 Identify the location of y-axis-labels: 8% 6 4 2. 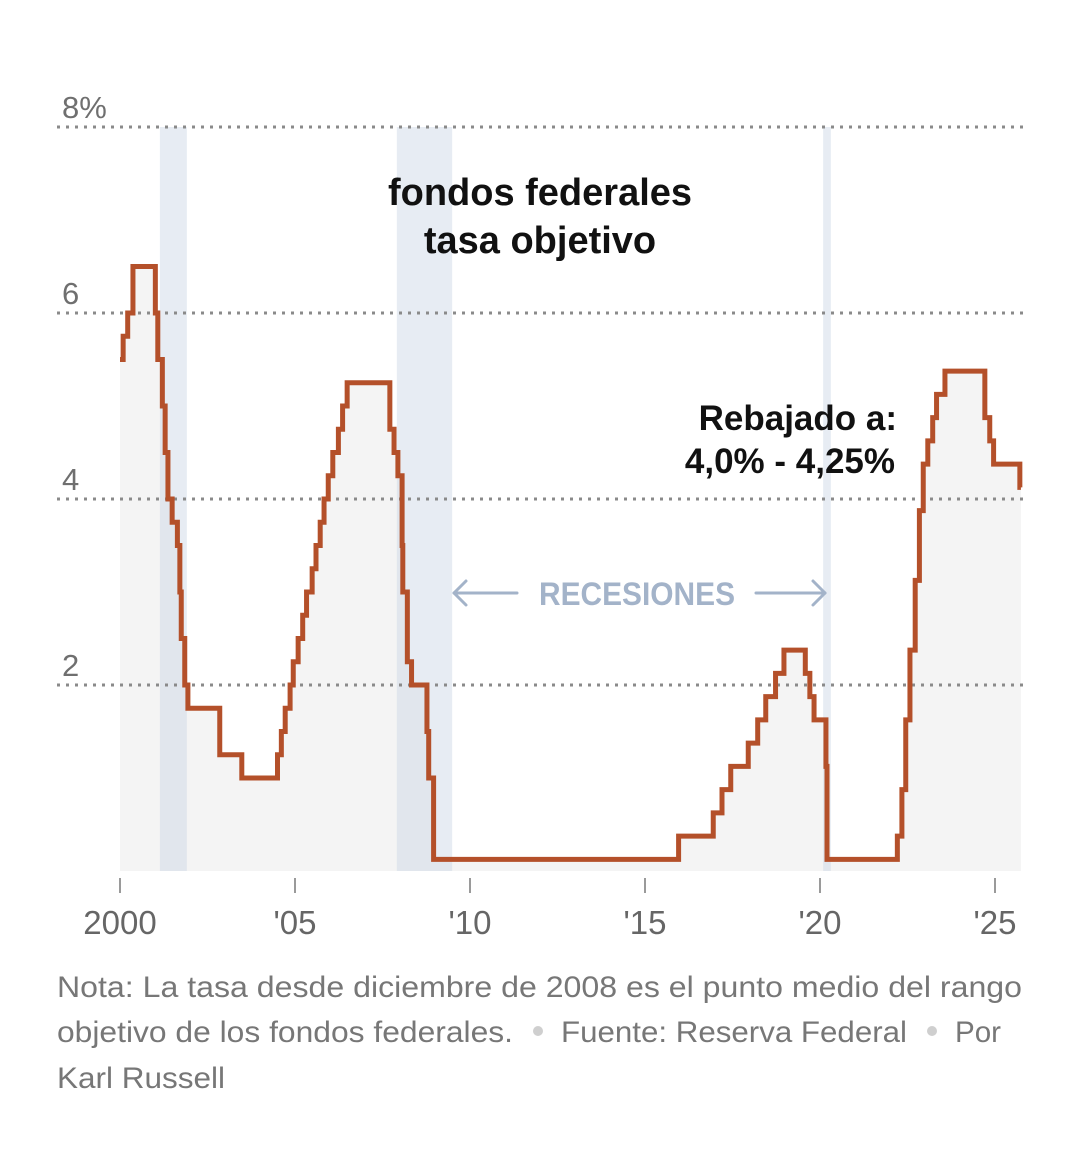
(84, 386).